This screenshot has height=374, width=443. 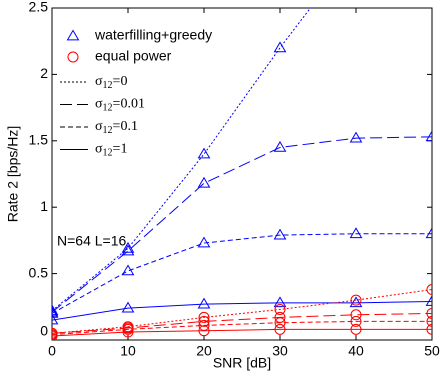 I want to click on legend-label: σ12=1, so click(x=111, y=150).